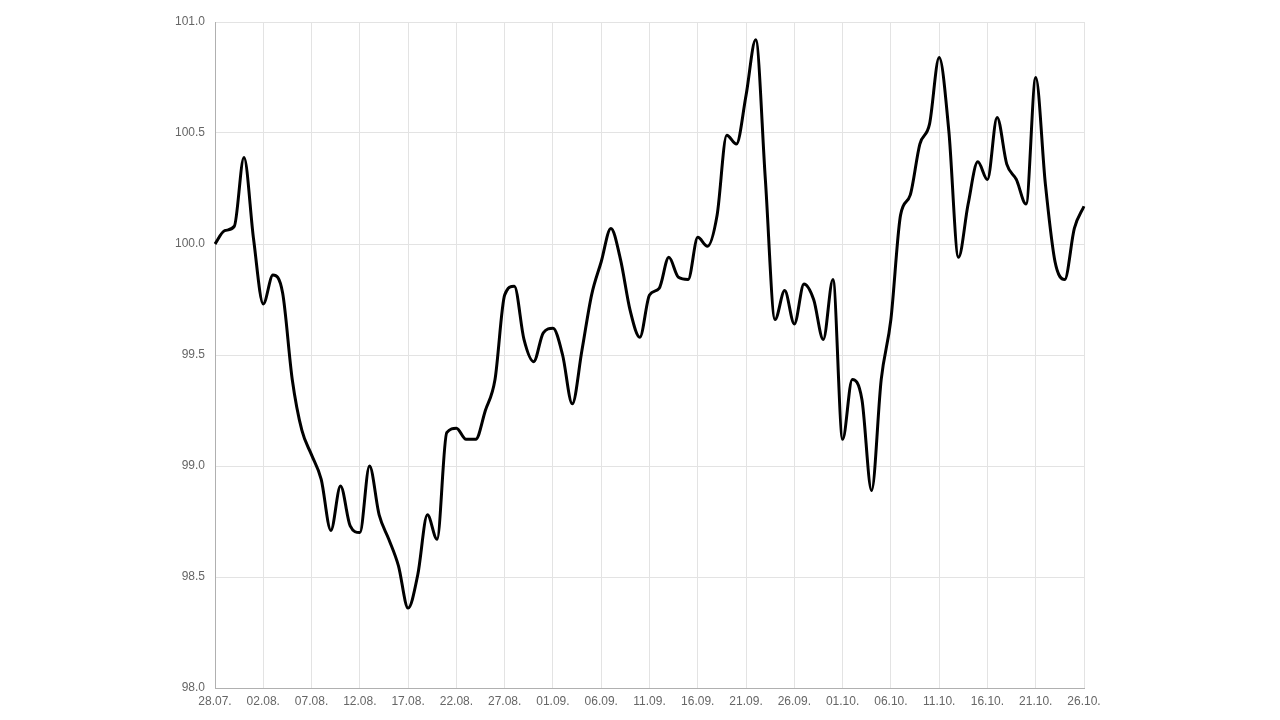 The height and width of the screenshot is (720, 1280). I want to click on x-tick-label: 11.09., so click(649, 700).